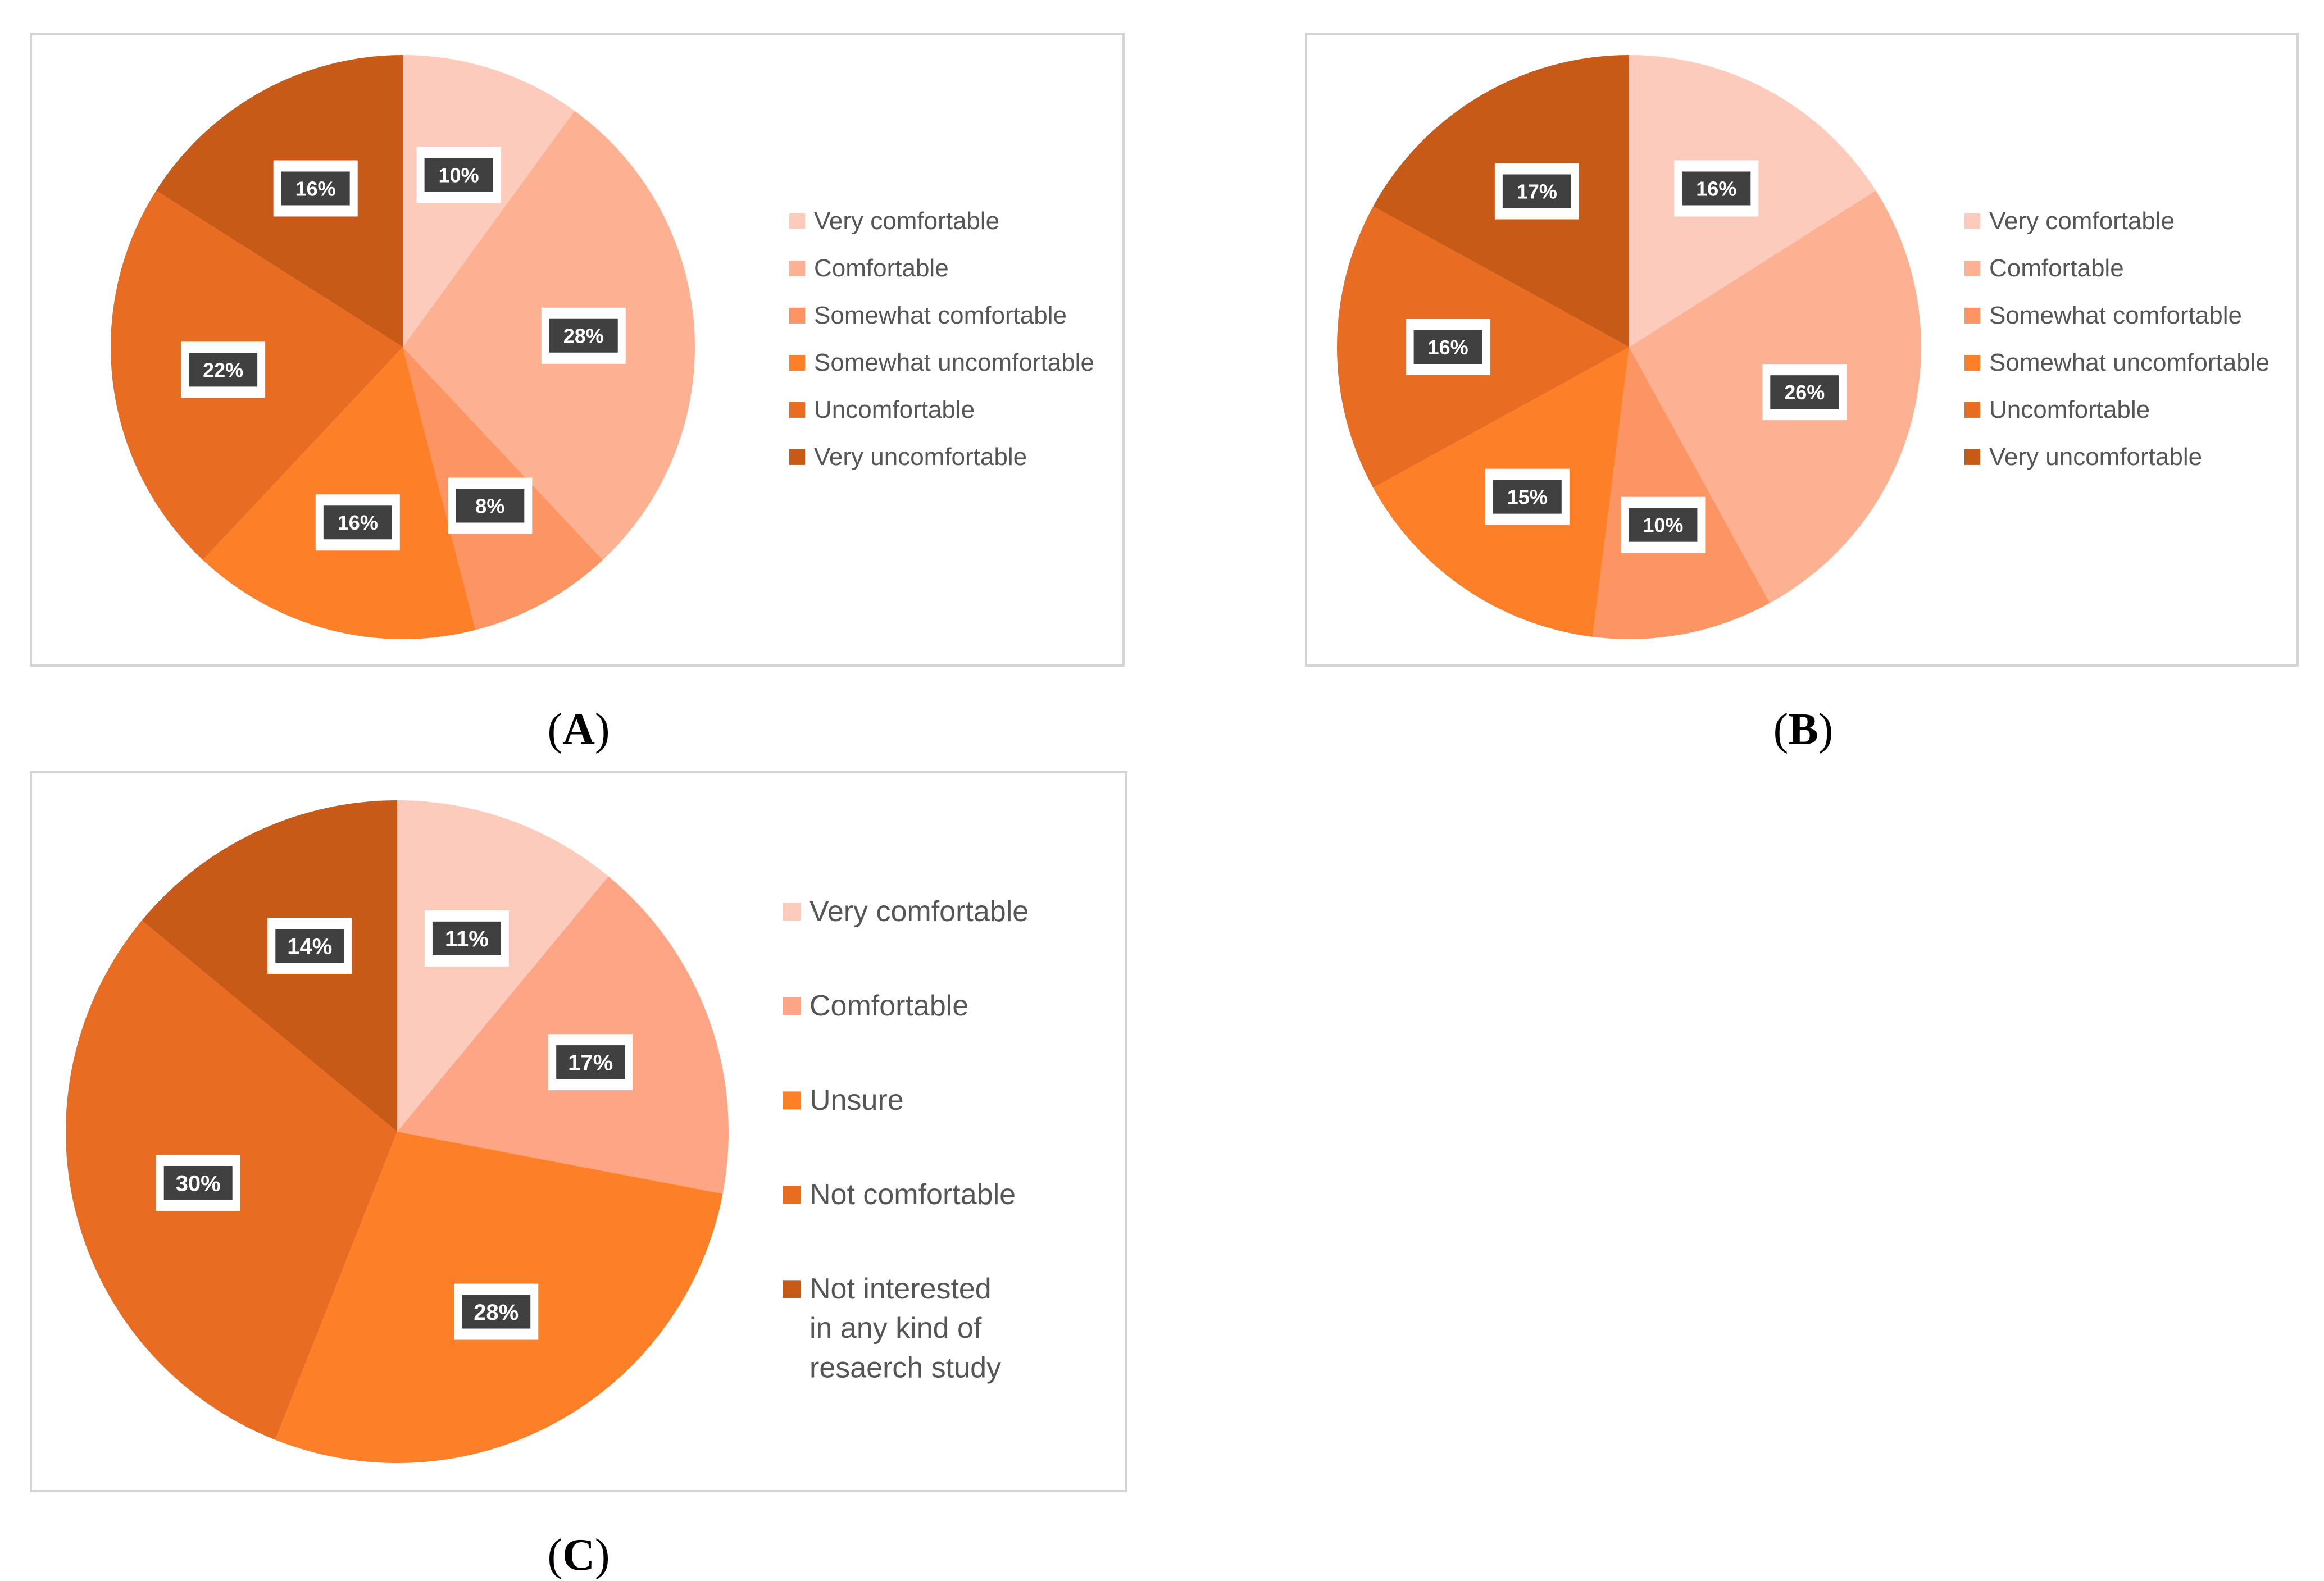 The image size is (2324, 1581). What do you see at coordinates (397, 1132) in the screenshot?
I see `pie-c: 11% 17% 28% 30% 14%` at bounding box center [397, 1132].